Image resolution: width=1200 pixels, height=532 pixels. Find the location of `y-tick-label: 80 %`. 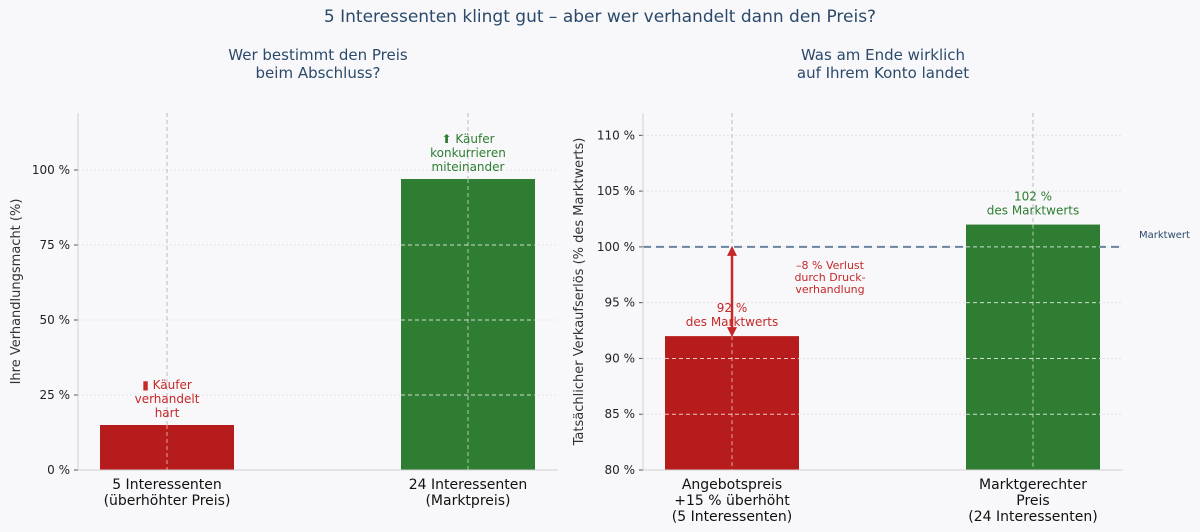

y-tick-label: 80 % is located at coordinates (620, 470).